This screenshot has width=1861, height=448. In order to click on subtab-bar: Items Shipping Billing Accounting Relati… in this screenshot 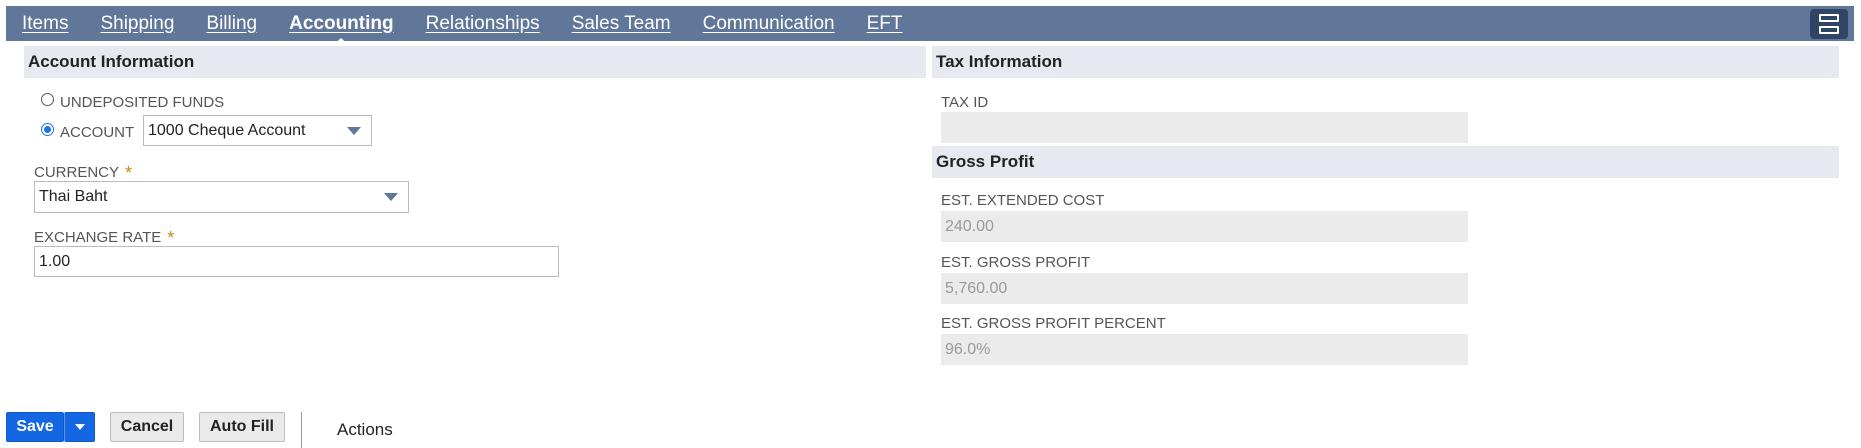, I will do `click(930, 23)`.